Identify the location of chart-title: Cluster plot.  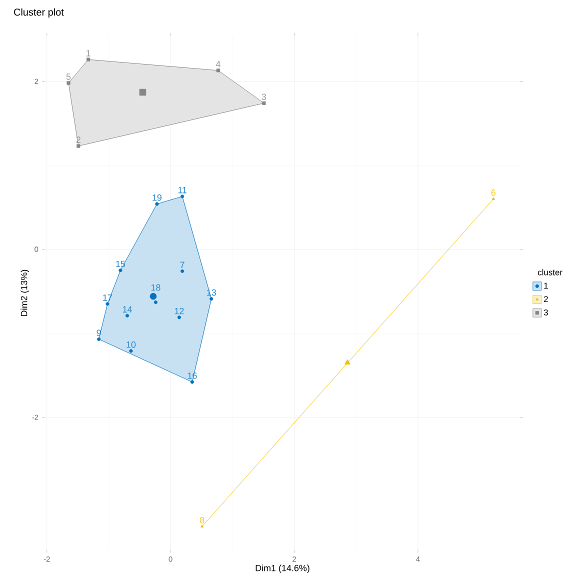
(39, 13).